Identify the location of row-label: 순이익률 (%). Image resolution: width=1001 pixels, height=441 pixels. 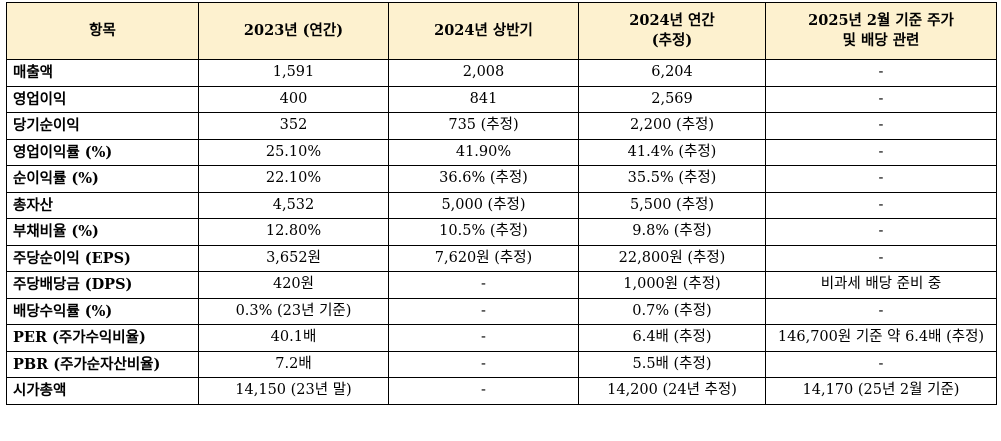
(102, 179).